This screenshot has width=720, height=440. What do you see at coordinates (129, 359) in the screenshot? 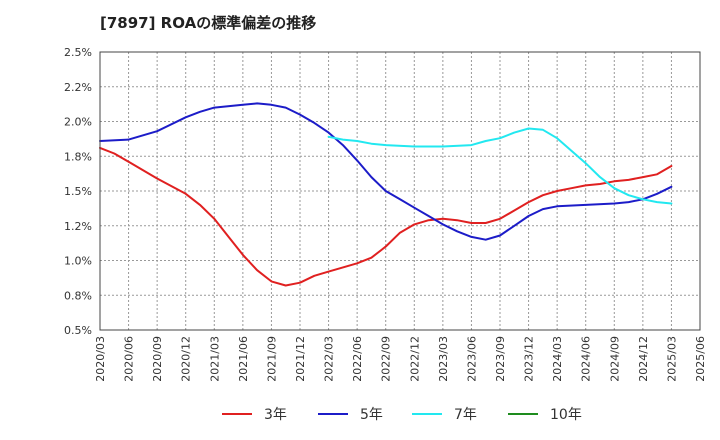
I see `x-tick-label: 2020/06` at bounding box center [129, 359].